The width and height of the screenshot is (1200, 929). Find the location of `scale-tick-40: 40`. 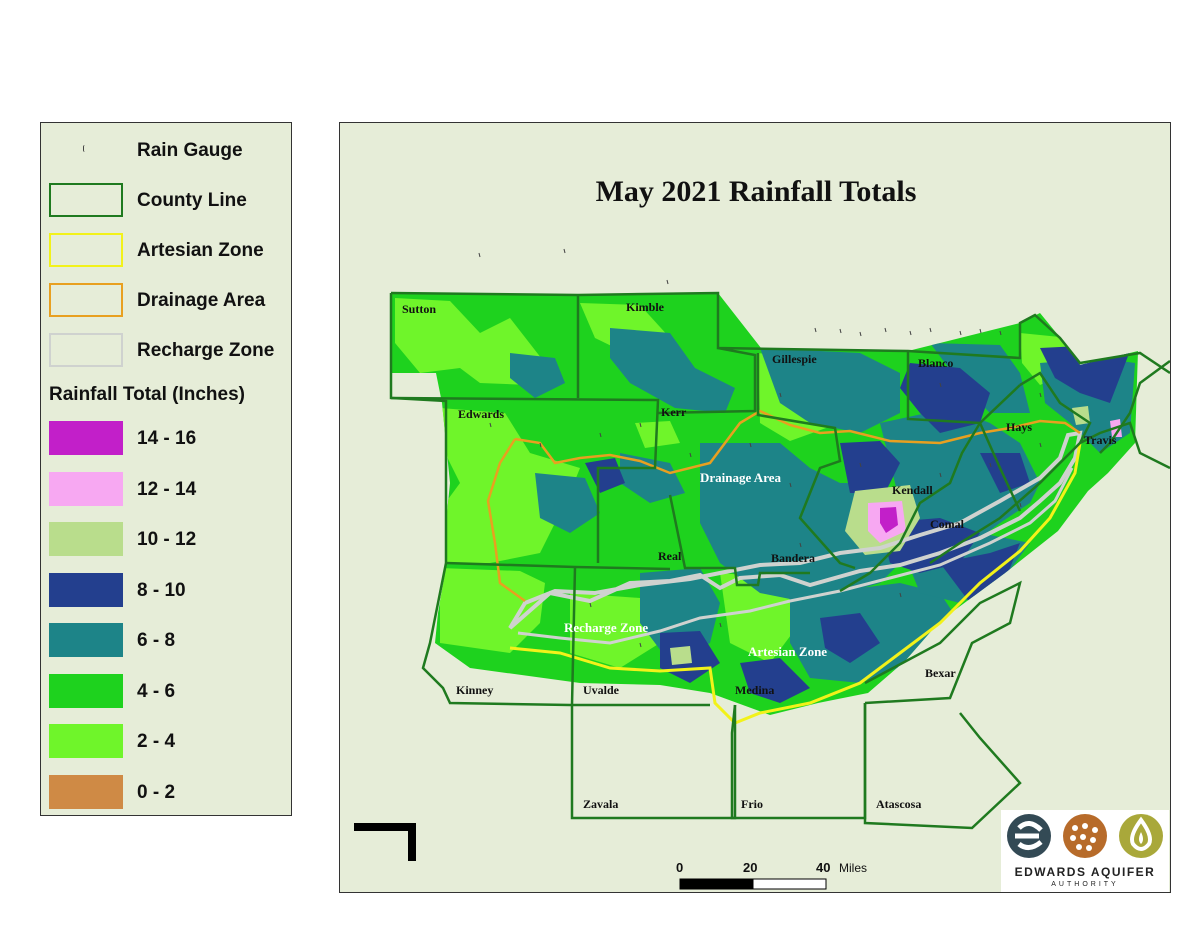

scale-tick-40: 40 is located at coordinates (823, 867).